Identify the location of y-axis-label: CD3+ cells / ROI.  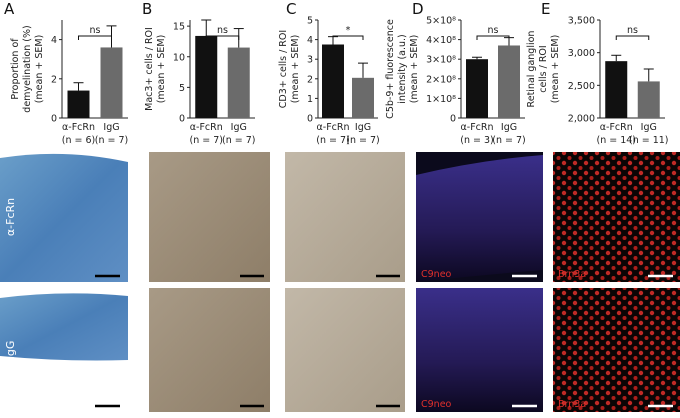
(283, 69).